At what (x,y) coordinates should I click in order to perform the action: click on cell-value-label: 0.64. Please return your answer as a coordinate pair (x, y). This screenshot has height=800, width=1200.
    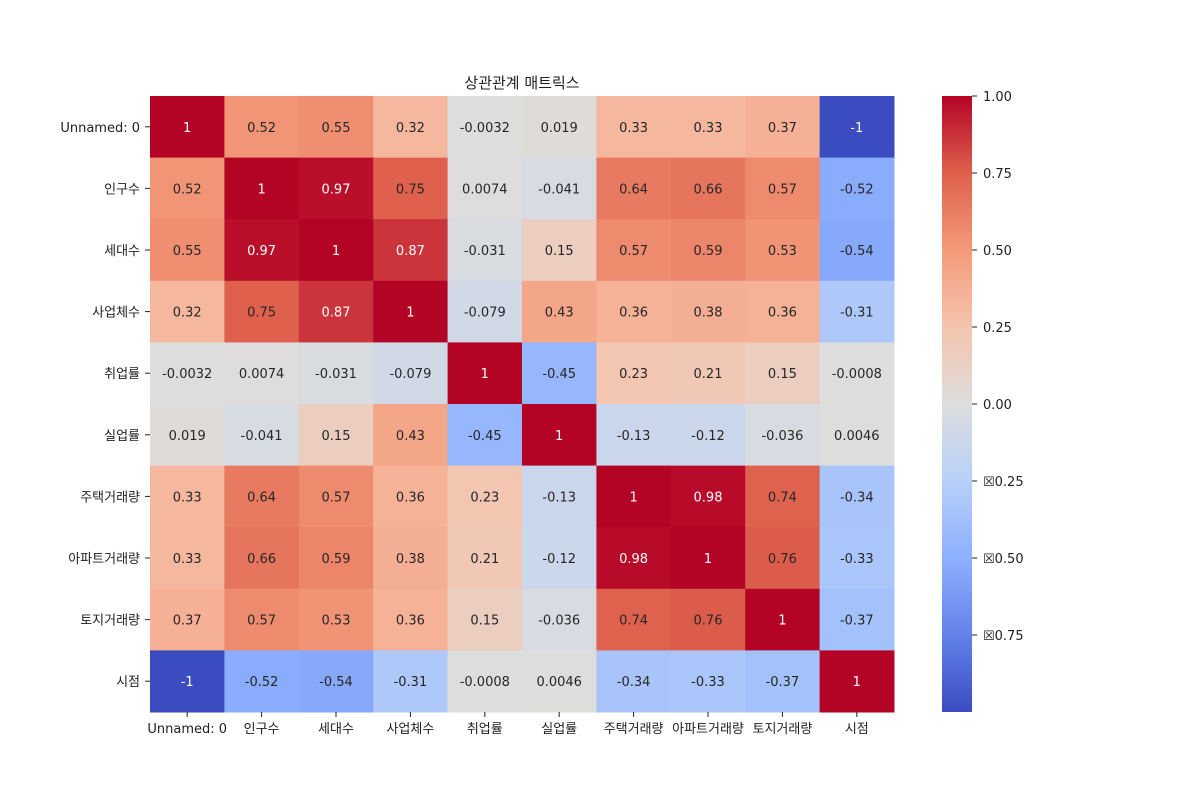
    Looking at the image, I should click on (261, 497).